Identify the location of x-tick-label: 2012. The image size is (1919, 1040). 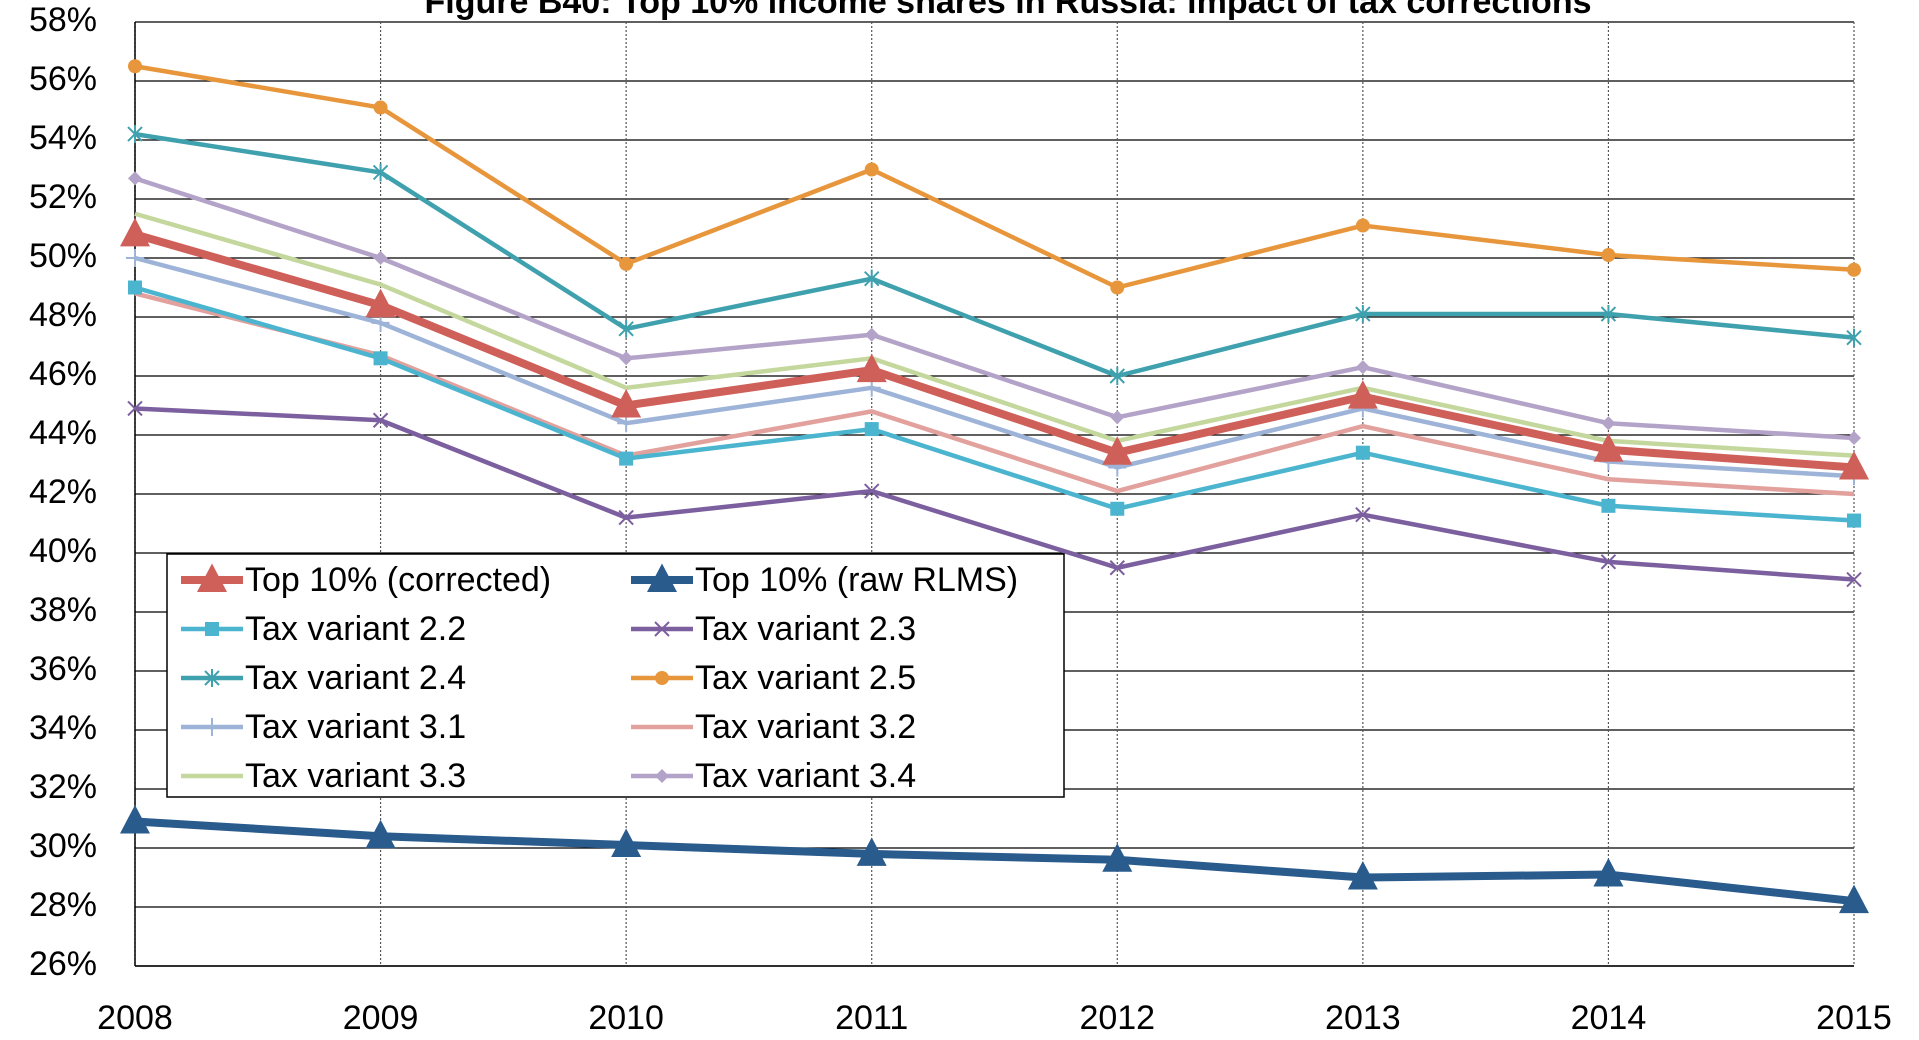
(1117, 1018).